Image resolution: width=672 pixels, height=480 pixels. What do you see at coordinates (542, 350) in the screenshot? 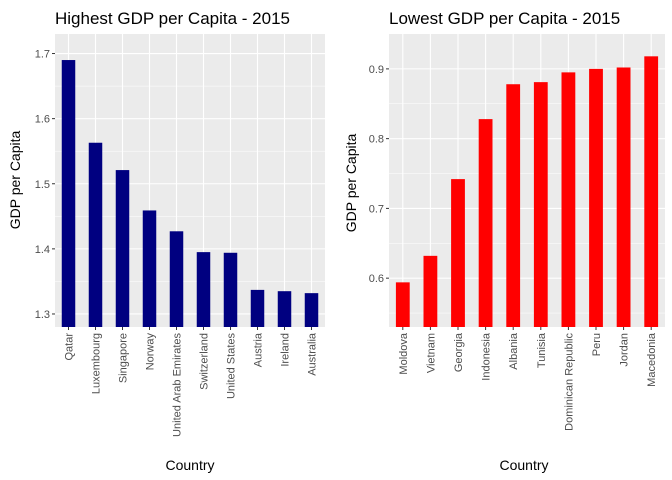
I see `x-tick-label: Tunisia` at bounding box center [542, 350].